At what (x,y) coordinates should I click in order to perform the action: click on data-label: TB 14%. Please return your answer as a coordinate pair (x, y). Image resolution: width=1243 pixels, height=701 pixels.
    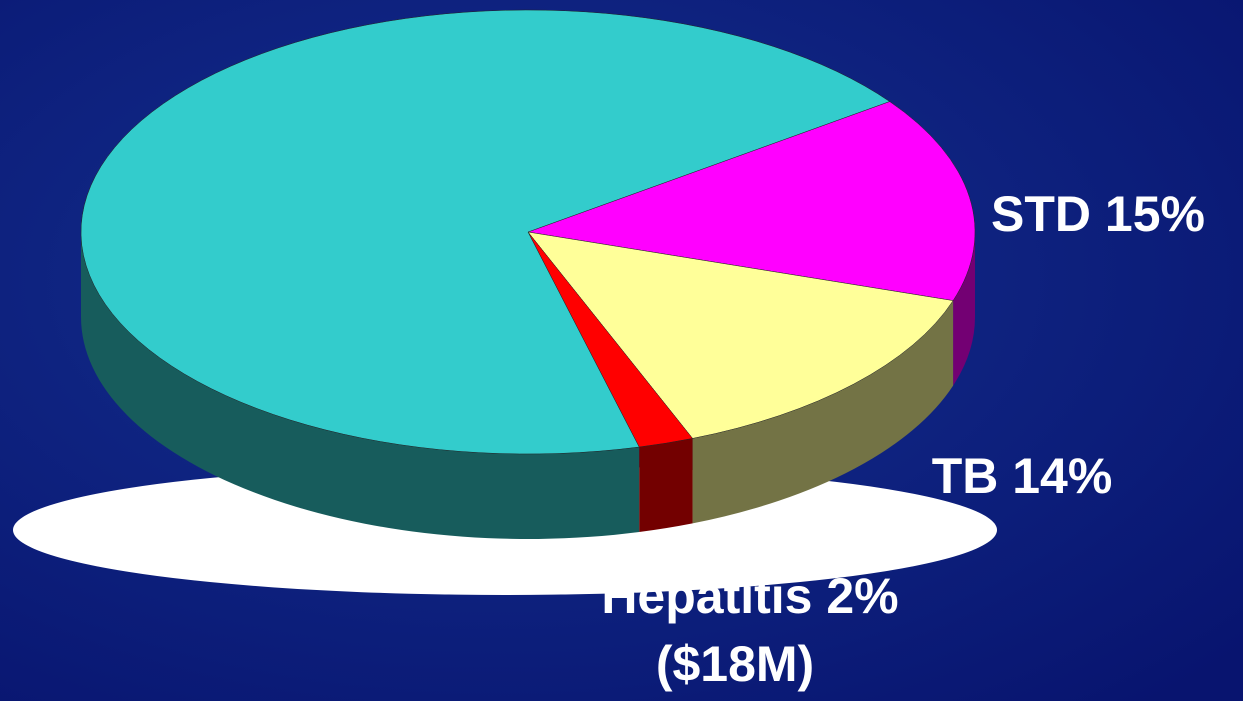
    Looking at the image, I should click on (1022, 476).